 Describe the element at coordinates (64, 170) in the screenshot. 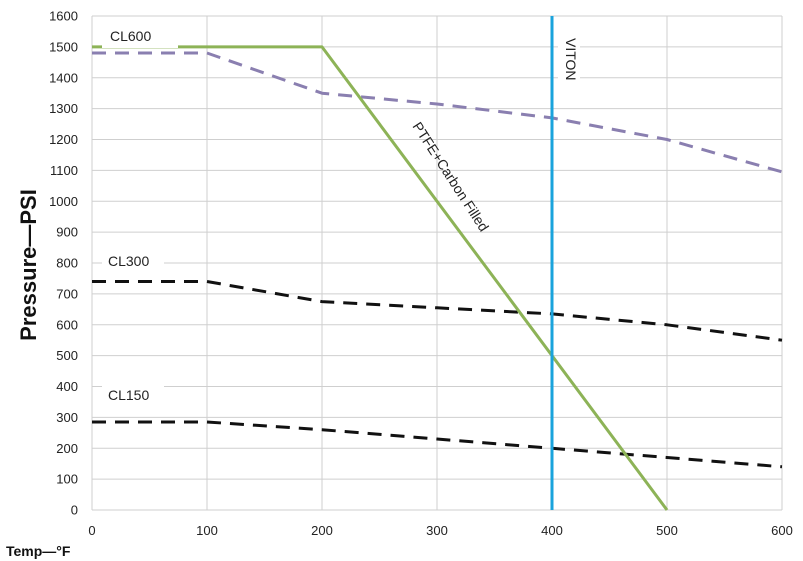

I see `y-tick-label: 1100` at that location.